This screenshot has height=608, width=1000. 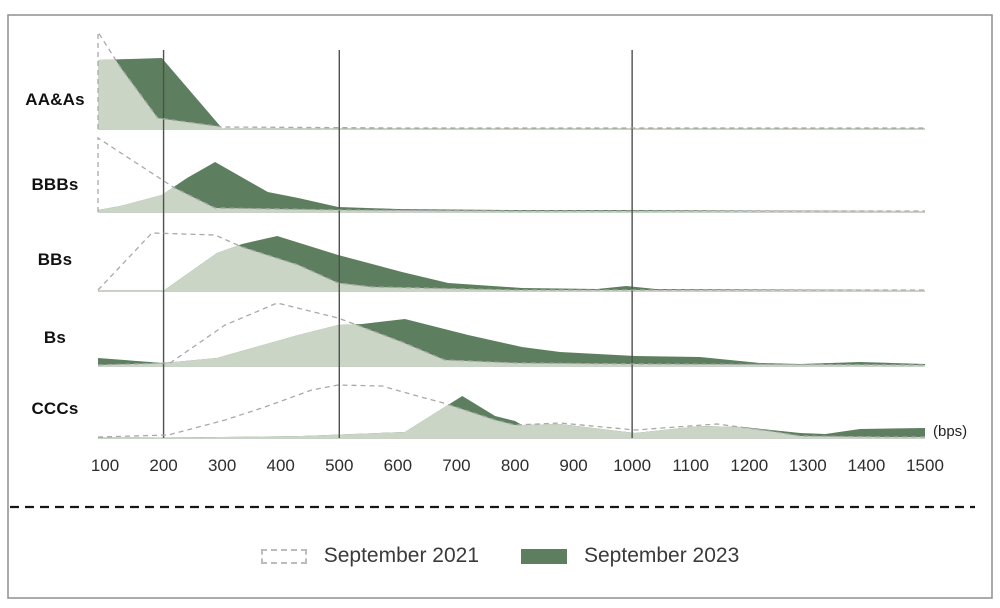 What do you see at coordinates (807, 465) in the screenshot?
I see `tick-label-1300: 1300` at bounding box center [807, 465].